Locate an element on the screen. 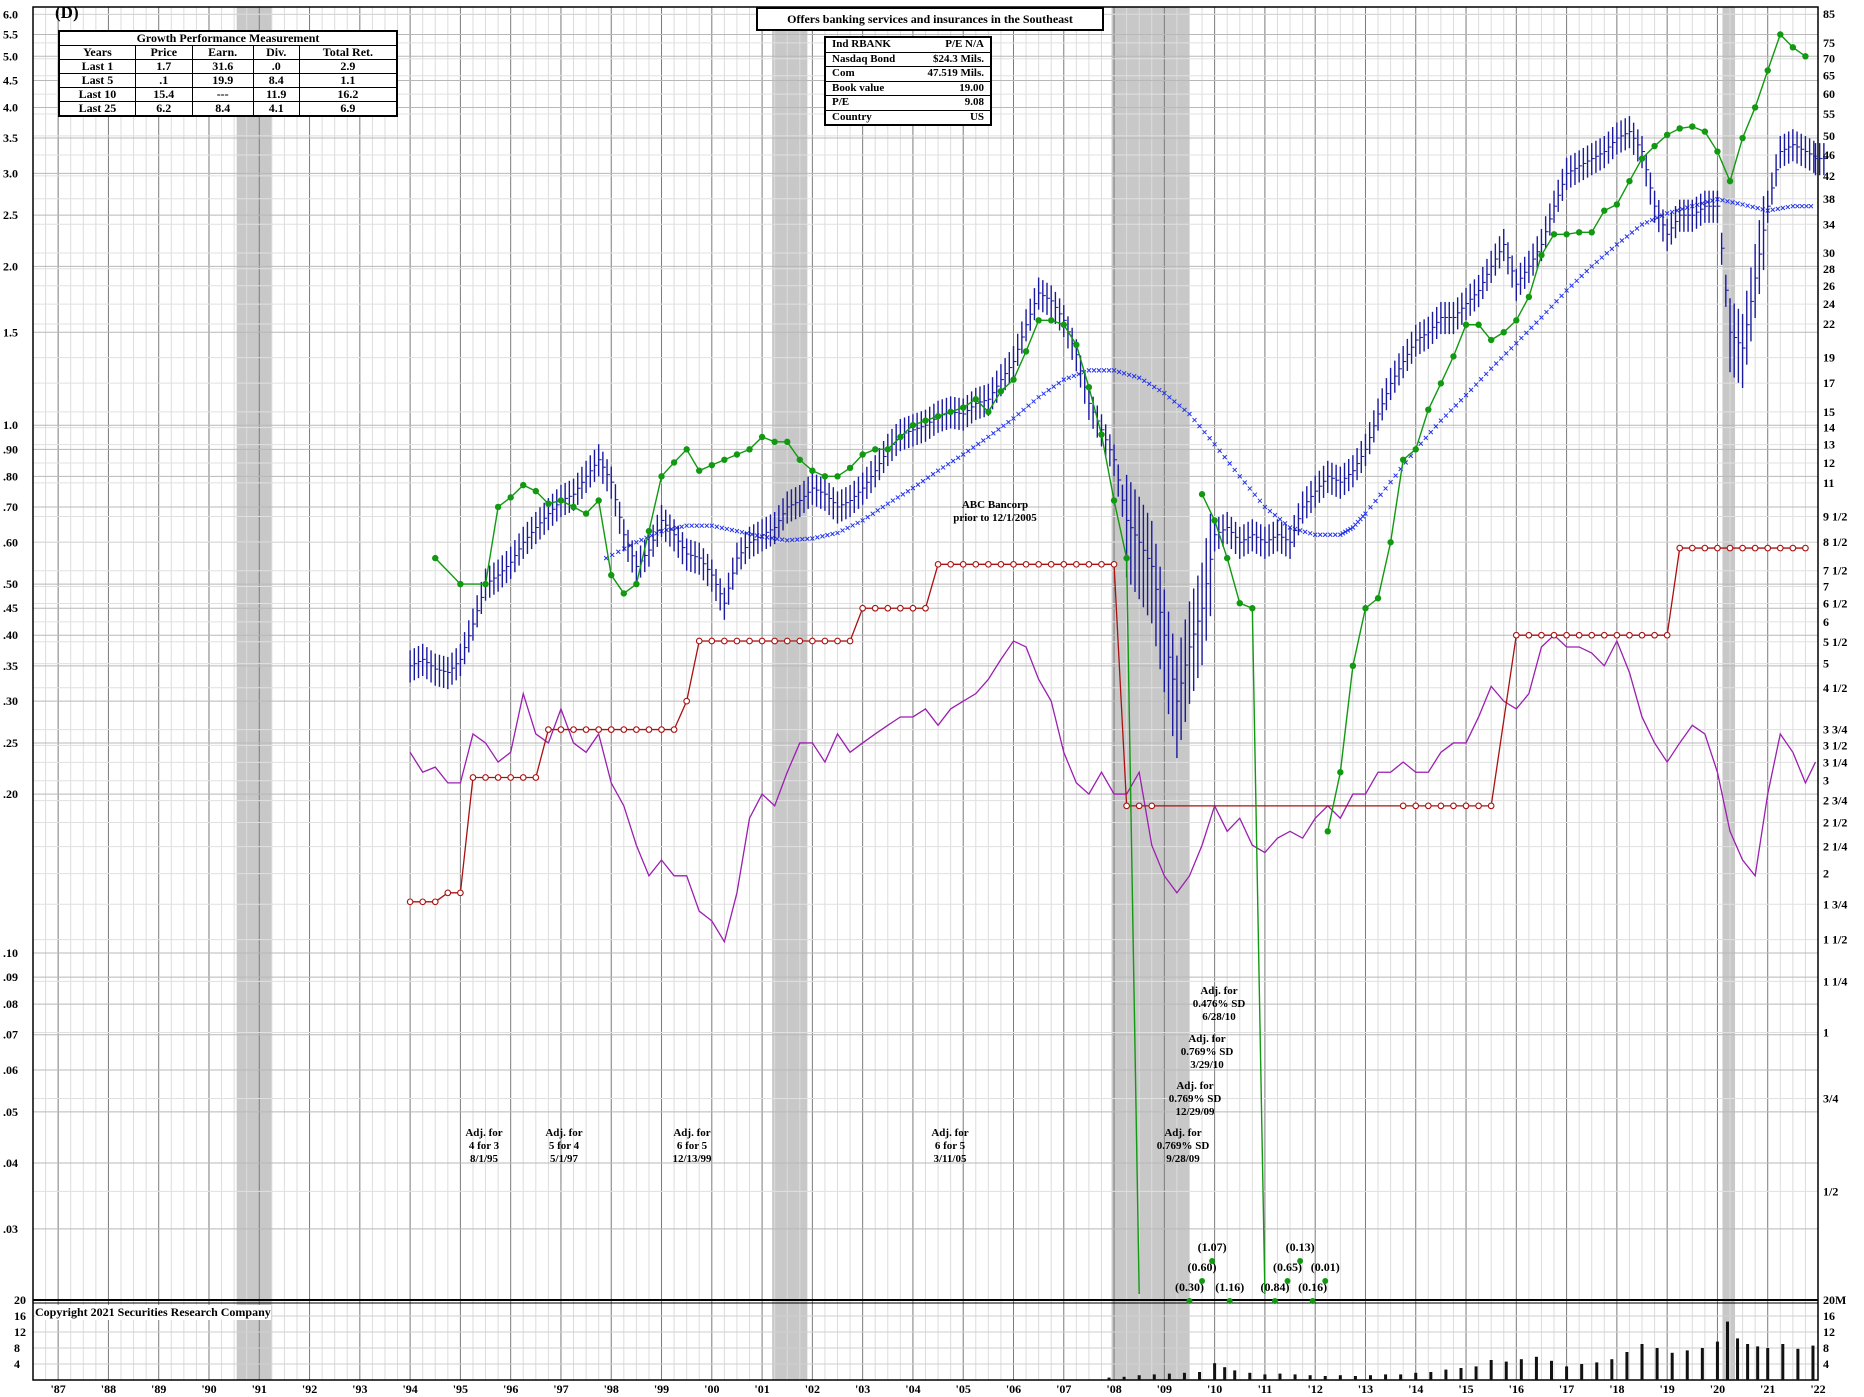 The image size is (1864, 1397). y-tick-label: .80 is located at coordinates (10, 476).